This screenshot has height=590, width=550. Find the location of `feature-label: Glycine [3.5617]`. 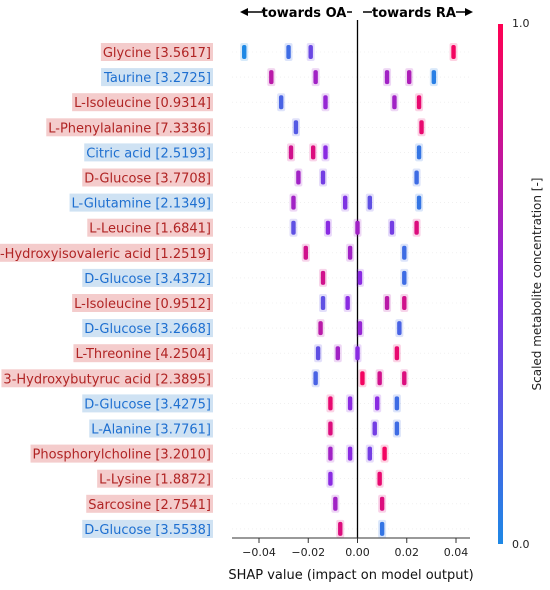

feature-label: Glycine [3.5617] is located at coordinates (157, 53).